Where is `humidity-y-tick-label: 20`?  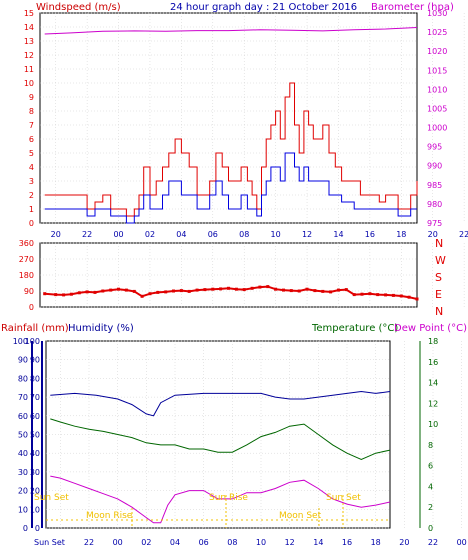 humidity-y-tick-label: 20 is located at coordinates (35, 491).